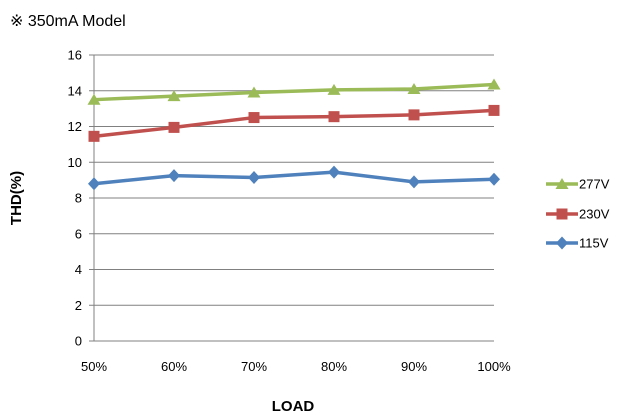  What do you see at coordinates (75, 126) in the screenshot?
I see `y-tick-label: 12` at bounding box center [75, 126].